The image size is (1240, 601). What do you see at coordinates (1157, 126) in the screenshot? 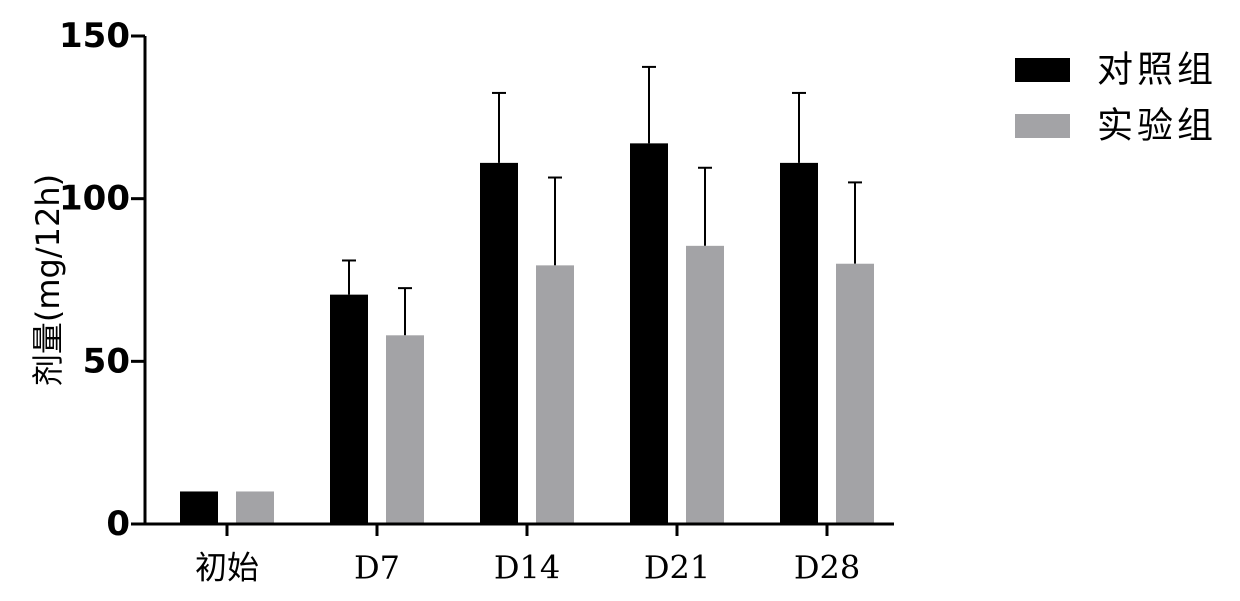
I see `legend-label-experiment: 实验组` at bounding box center [1157, 126].